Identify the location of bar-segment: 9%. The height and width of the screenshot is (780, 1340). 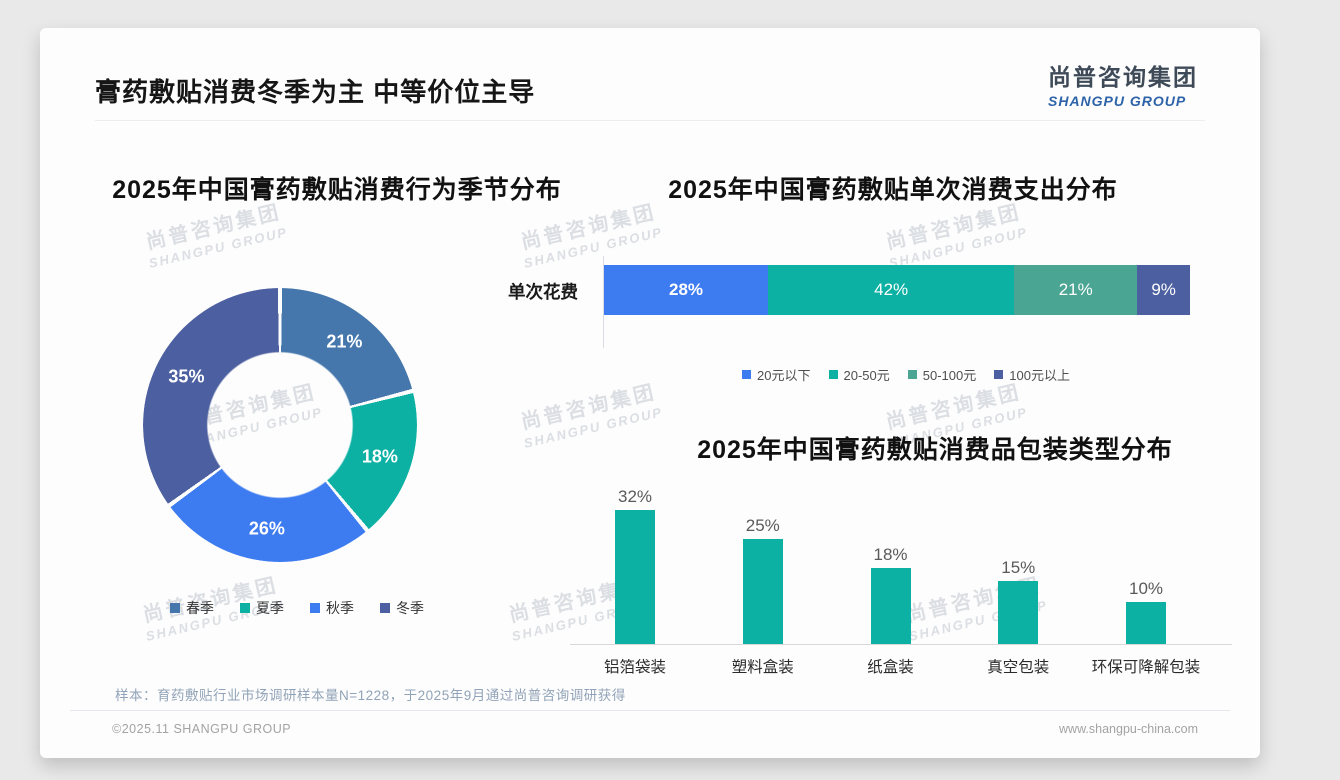
(1163, 290).